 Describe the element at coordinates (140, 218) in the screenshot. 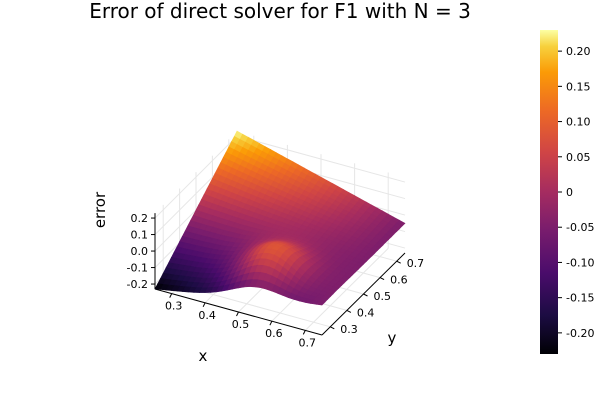

I see `z-tick-label: 0.2` at that location.